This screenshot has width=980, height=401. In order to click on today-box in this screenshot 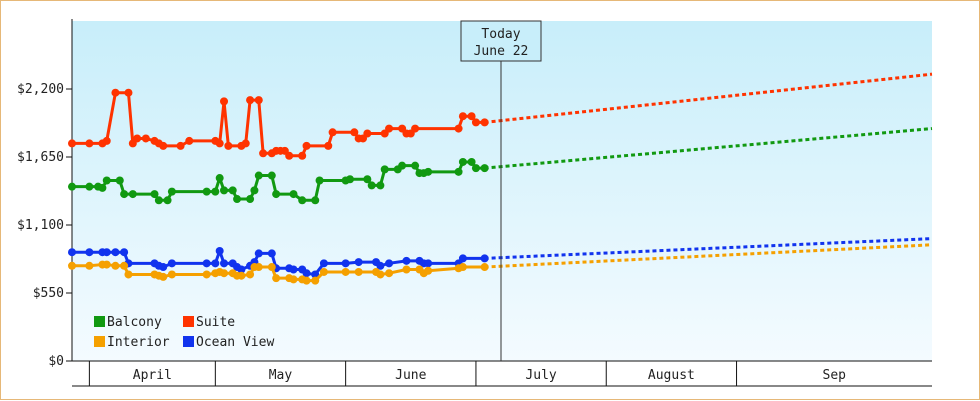, I will do `click(501, 41)`.